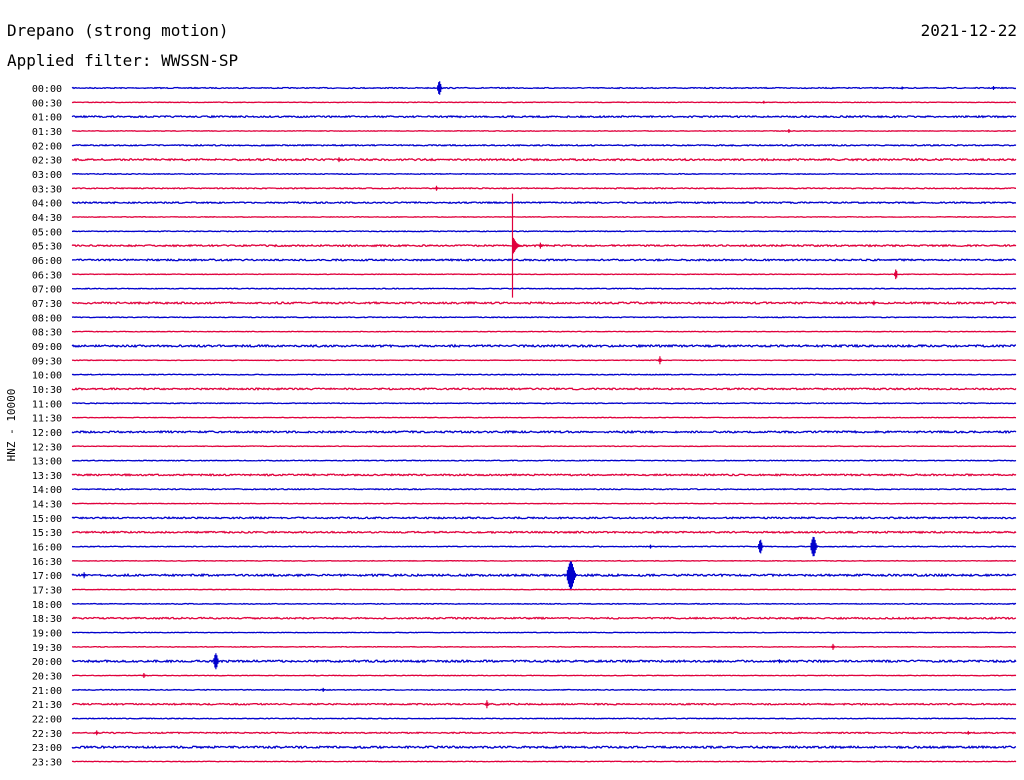  I want to click on row-time-label: 01:30, so click(47, 132).